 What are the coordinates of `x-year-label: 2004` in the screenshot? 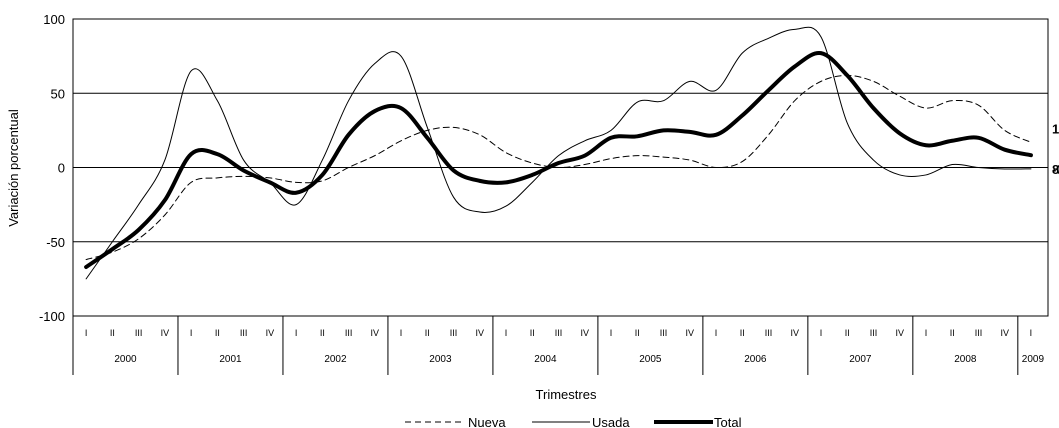 It's located at (545, 359).